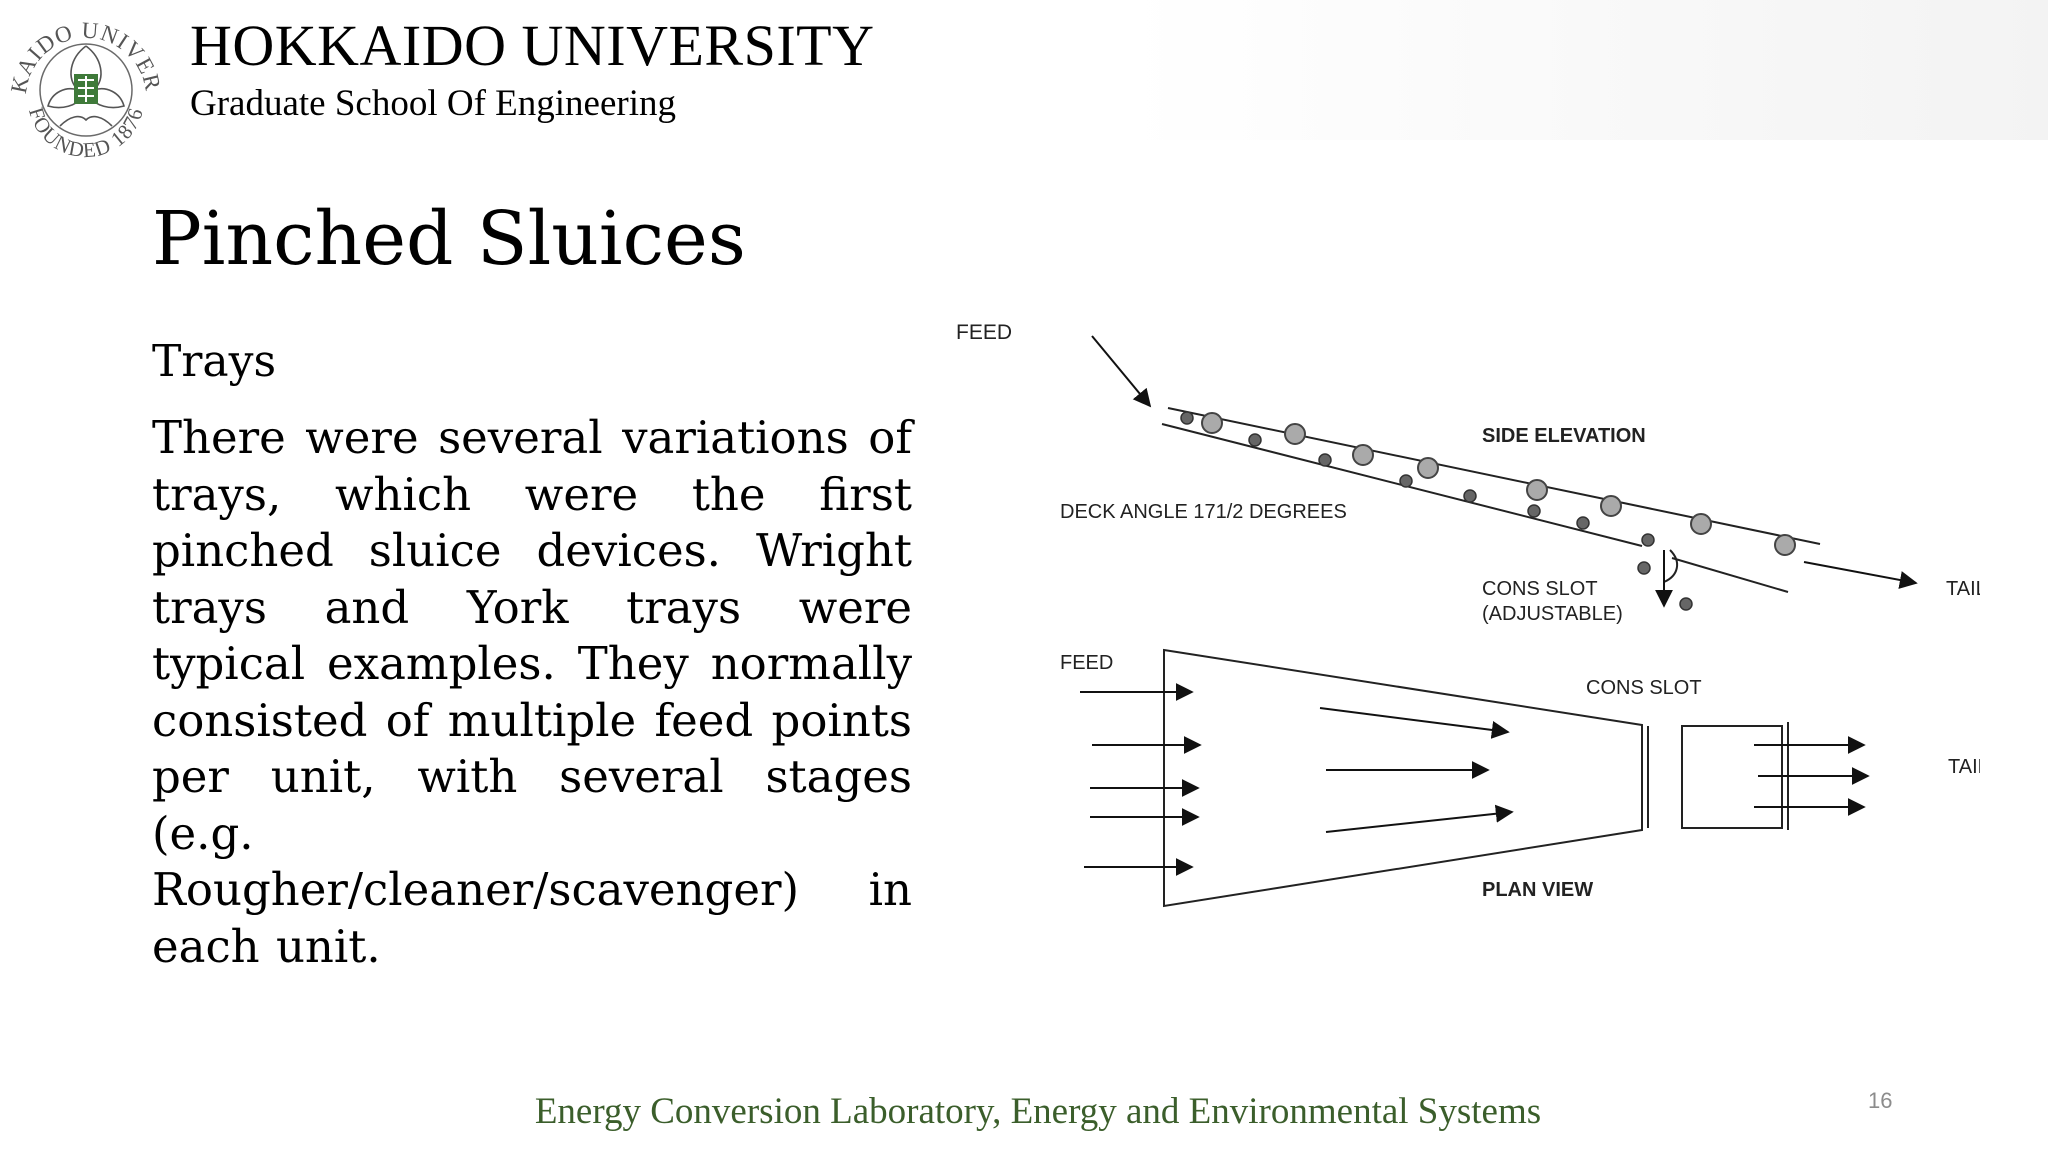 The height and width of the screenshot is (1152, 2048). Describe the element at coordinates (1537, 890) in the screenshot. I see `plan-view-label: PLAN VIEW` at that location.